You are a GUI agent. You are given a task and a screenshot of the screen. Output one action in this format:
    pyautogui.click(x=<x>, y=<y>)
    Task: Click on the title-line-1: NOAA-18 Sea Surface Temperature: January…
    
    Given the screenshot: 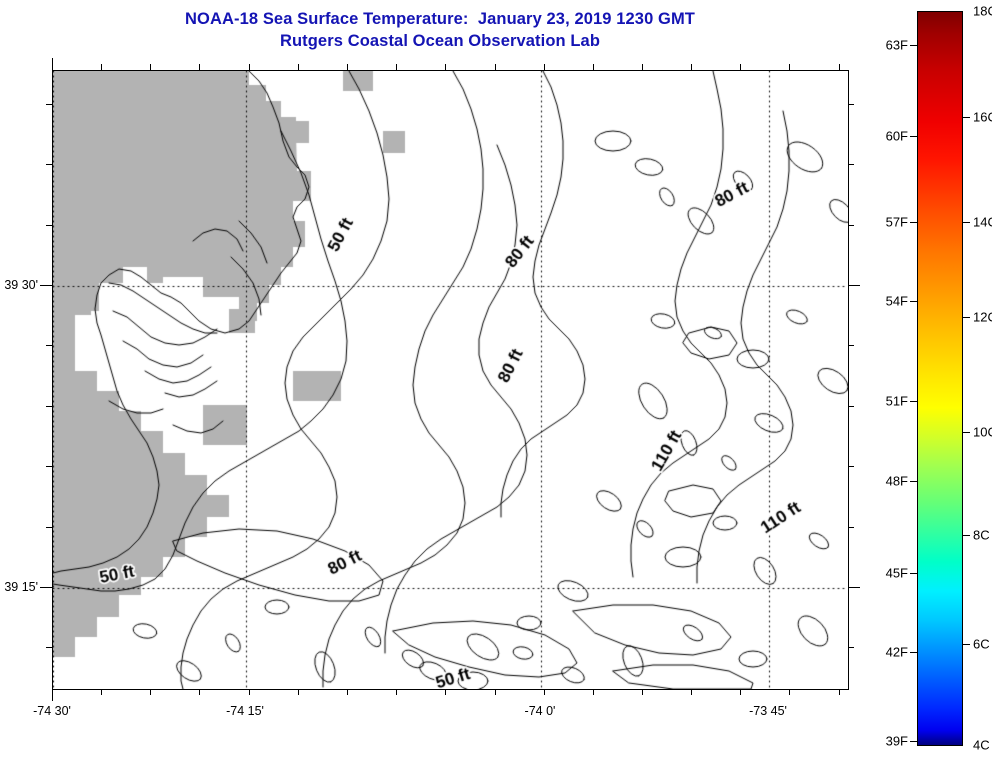 What is the action you would take?
    pyautogui.click(x=440, y=19)
    